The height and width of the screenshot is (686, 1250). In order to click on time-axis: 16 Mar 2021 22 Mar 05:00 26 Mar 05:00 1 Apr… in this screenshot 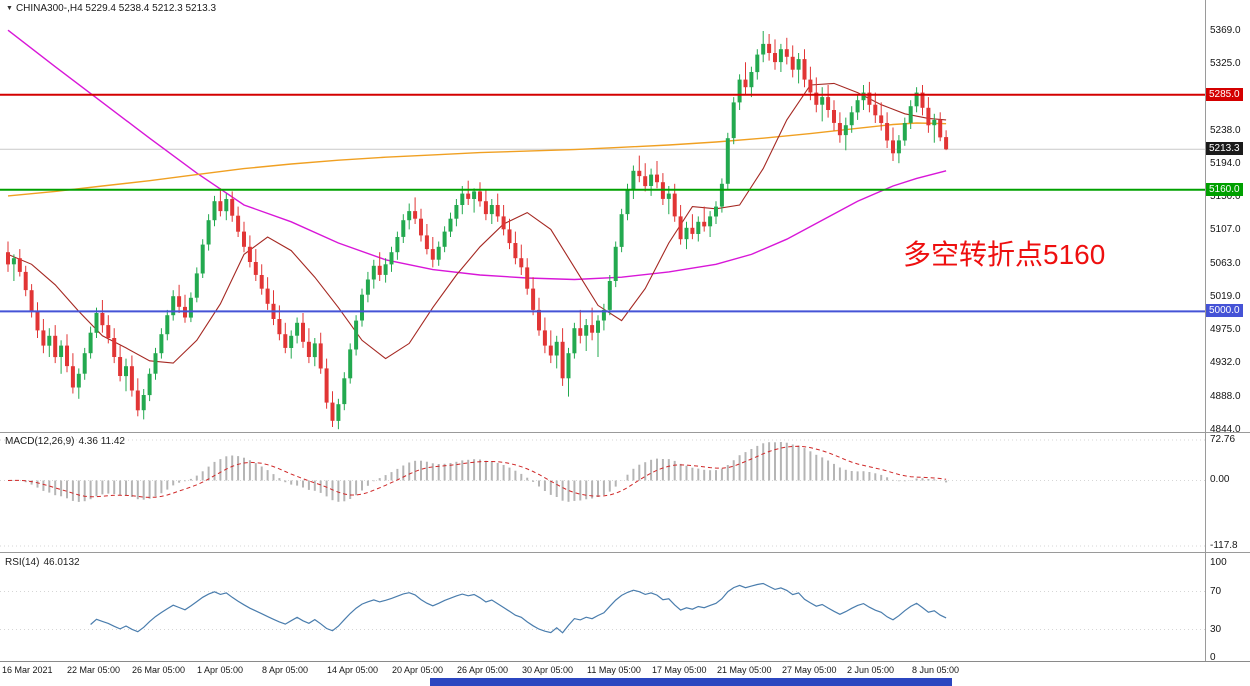, I will do `click(625, 670)`.